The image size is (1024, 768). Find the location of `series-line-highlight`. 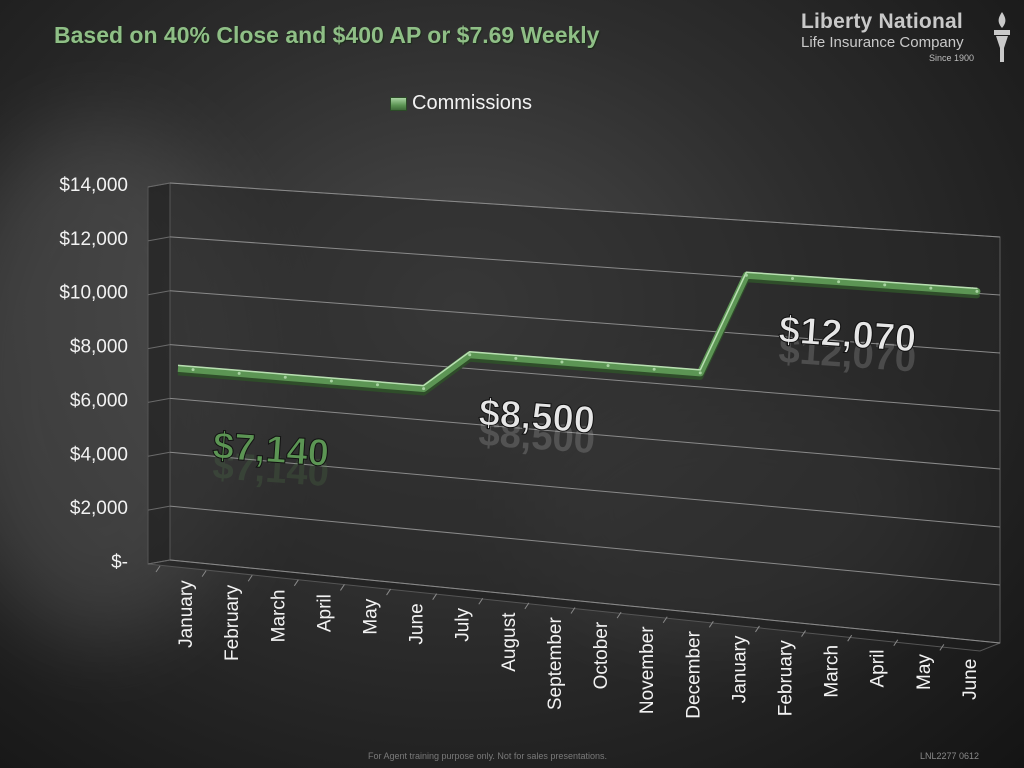

series-line-highlight is located at coordinates (577, 329).